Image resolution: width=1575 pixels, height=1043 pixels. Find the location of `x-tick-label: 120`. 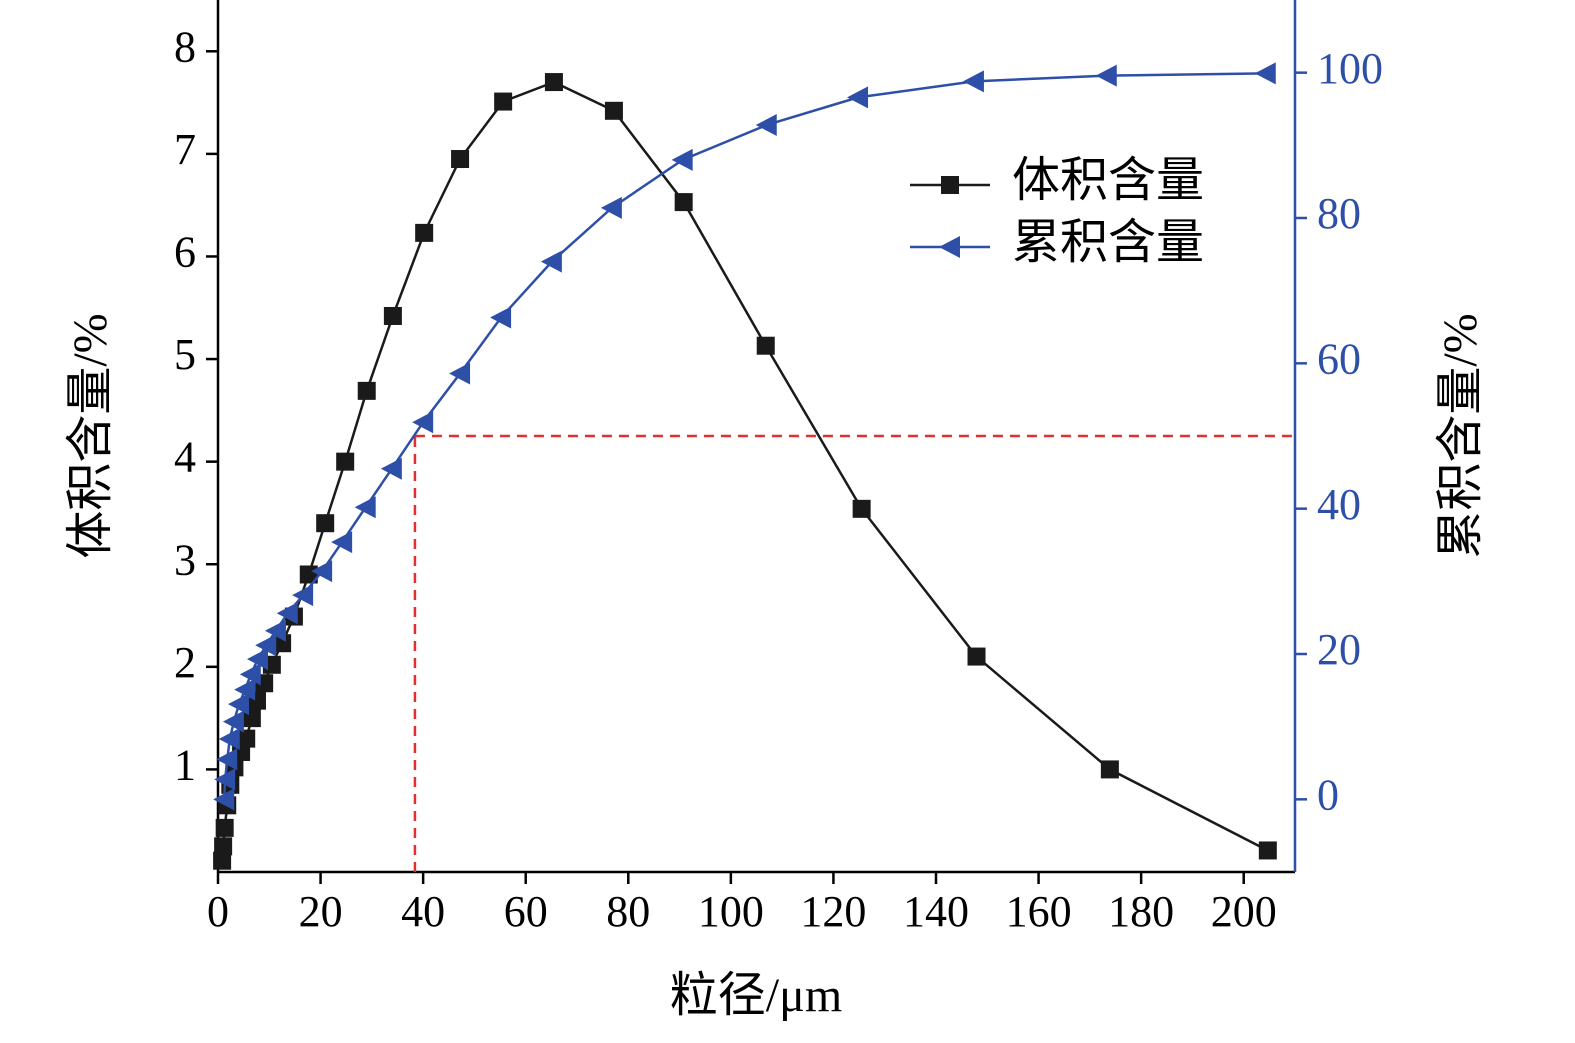

x-tick-label: 120 is located at coordinates (833, 911).